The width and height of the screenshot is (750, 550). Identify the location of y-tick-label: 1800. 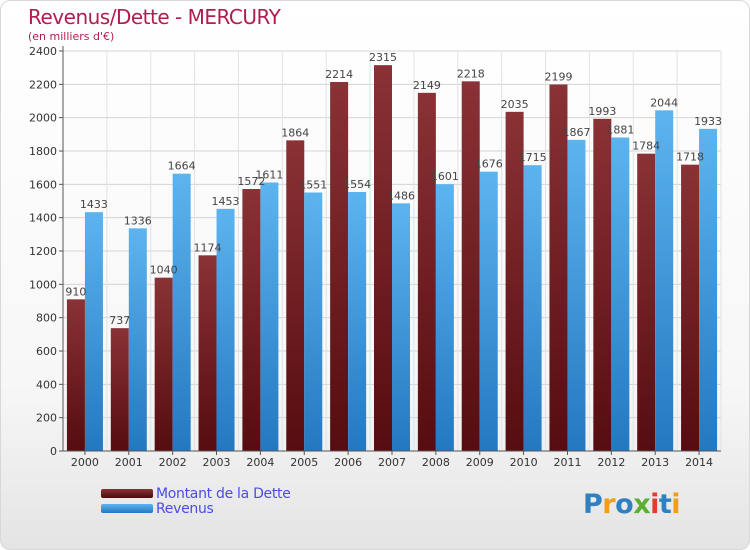
(43, 151).